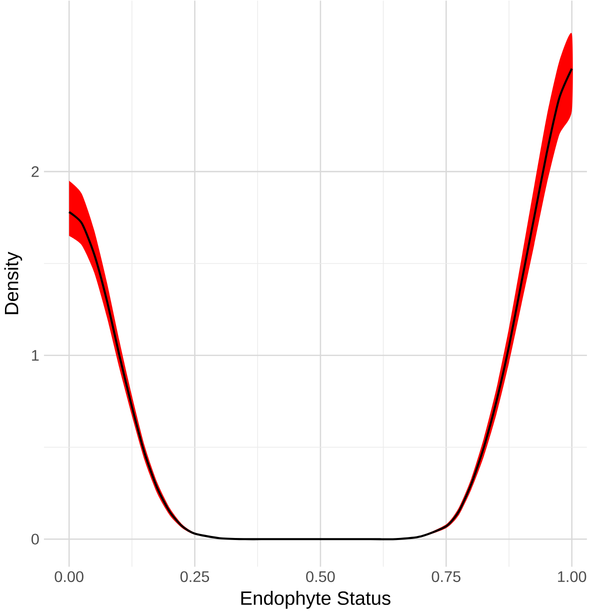 The image size is (591, 613). I want to click on x-tick-label: 0.00, so click(69, 576).